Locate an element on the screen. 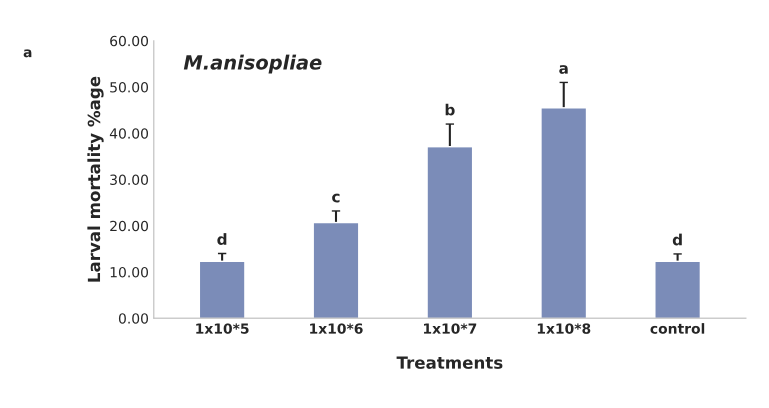 The height and width of the screenshot is (408, 769). y-tick-label: 60.00 is located at coordinates (129, 41).